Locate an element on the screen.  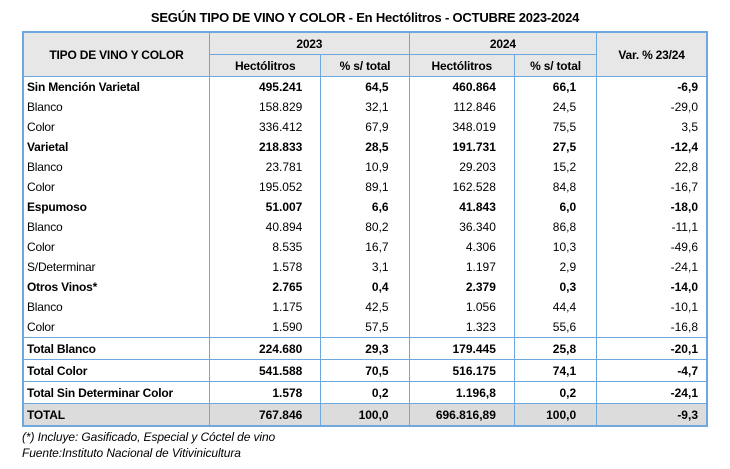
table-row: Blanco 1.175 42,5 1.056 44,4 -10,1 is located at coordinates (365, 307).